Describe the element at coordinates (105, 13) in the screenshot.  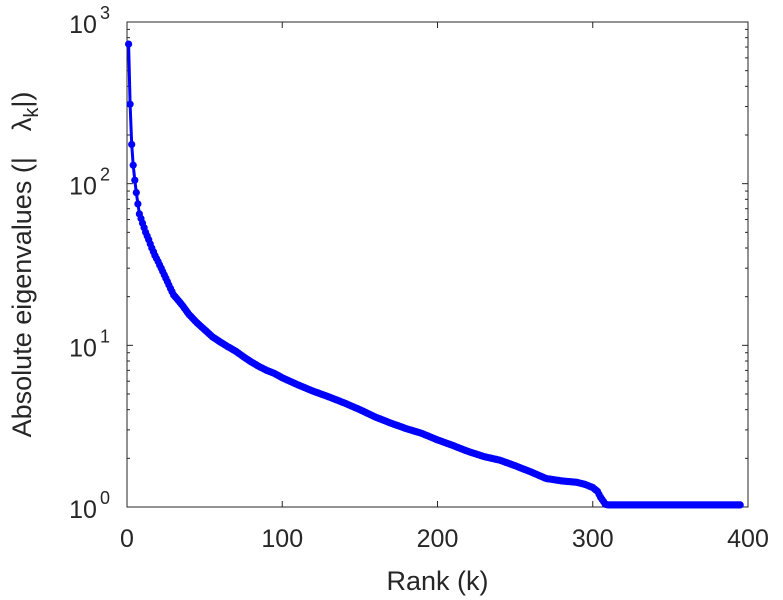
I see `y-tick-exponent: 3` at that location.